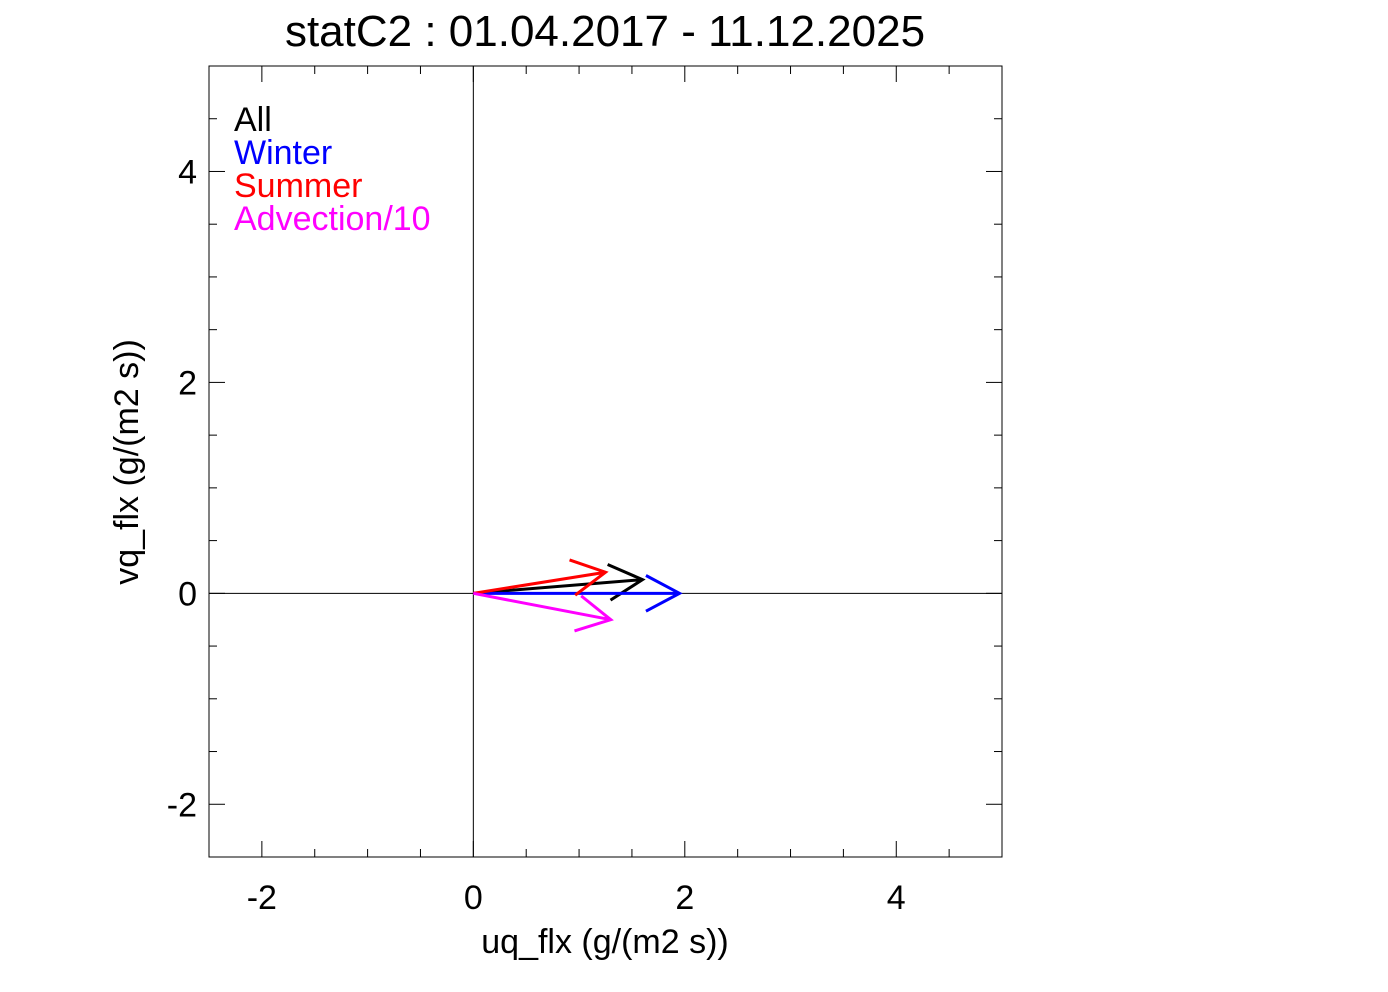 The width and height of the screenshot is (1388, 992). What do you see at coordinates (253, 120) in the screenshot?
I see `legend-entry: All` at bounding box center [253, 120].